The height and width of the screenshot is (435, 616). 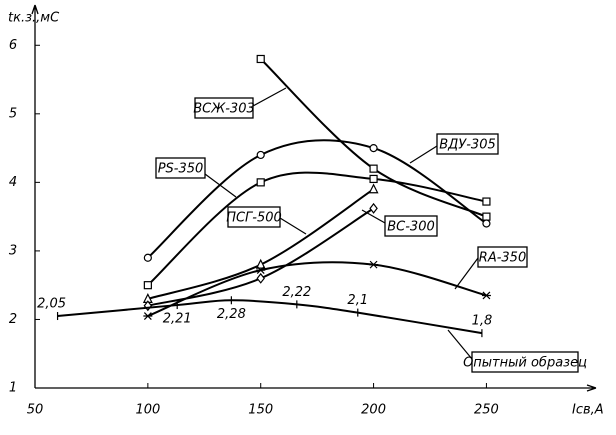 I want to click on y-axis, so click(x=35, y=196).